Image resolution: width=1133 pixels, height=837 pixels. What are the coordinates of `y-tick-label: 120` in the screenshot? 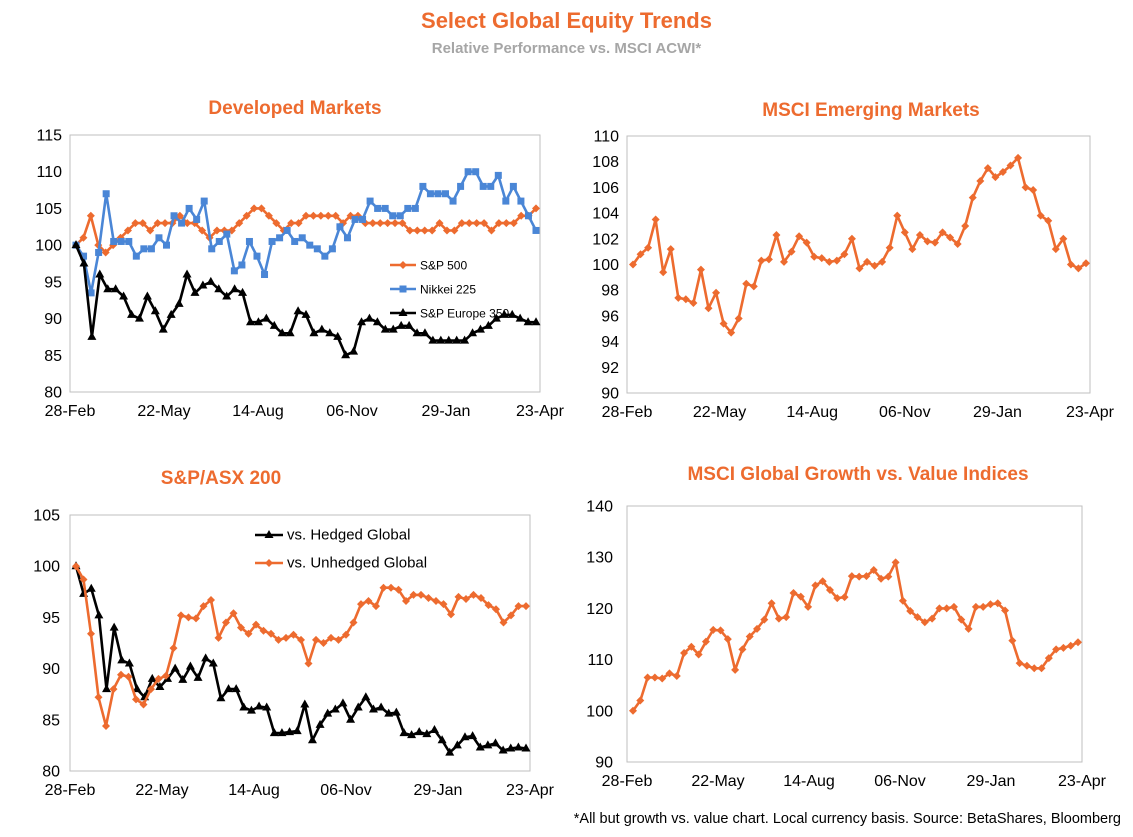 It's located at (599, 609).